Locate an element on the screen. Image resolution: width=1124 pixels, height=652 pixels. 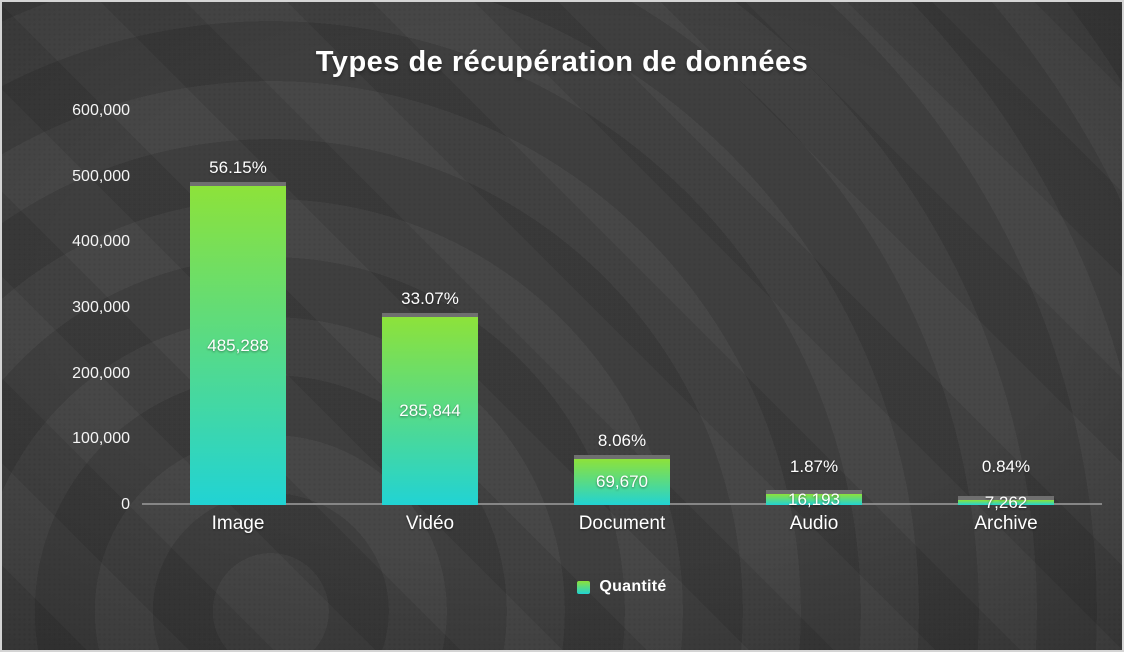
category-label: Document is located at coordinates (622, 523).